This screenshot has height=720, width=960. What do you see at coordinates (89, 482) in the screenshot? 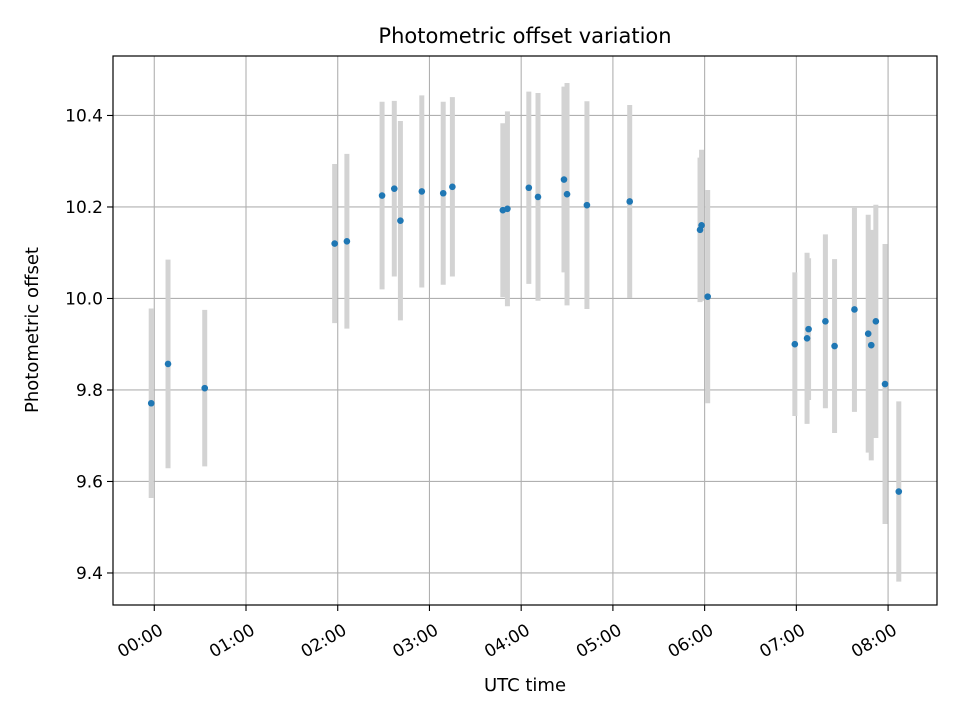
I see `y-tick-label: 9.6` at bounding box center [89, 482].